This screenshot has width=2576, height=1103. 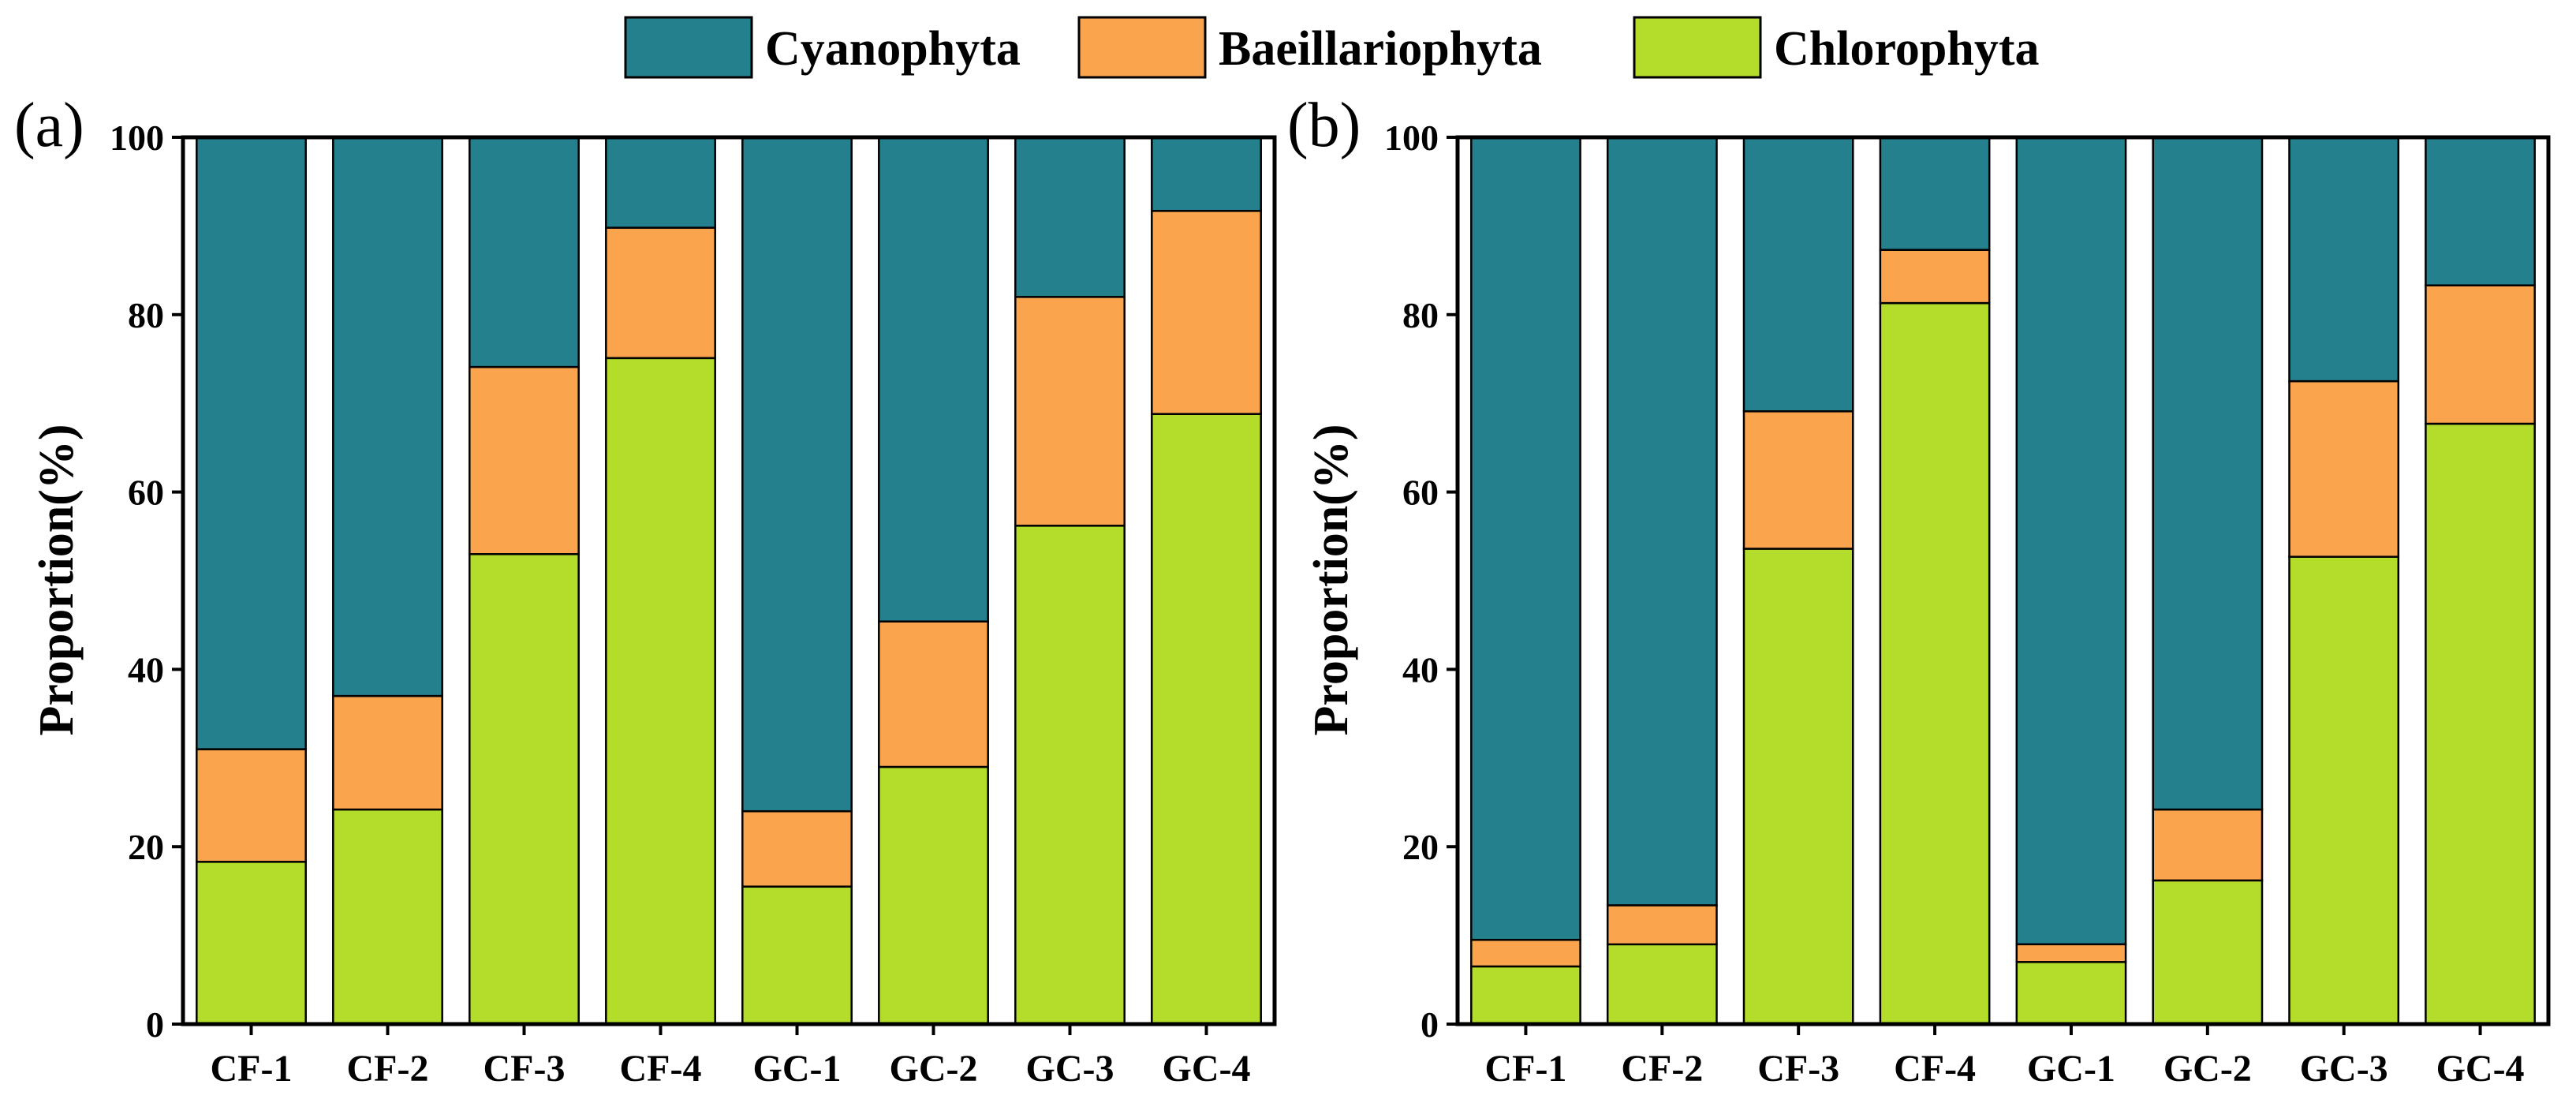 What do you see at coordinates (2071, 993) in the screenshot?
I see `panel-b-bar-gc-1-chlorophyta` at bounding box center [2071, 993].